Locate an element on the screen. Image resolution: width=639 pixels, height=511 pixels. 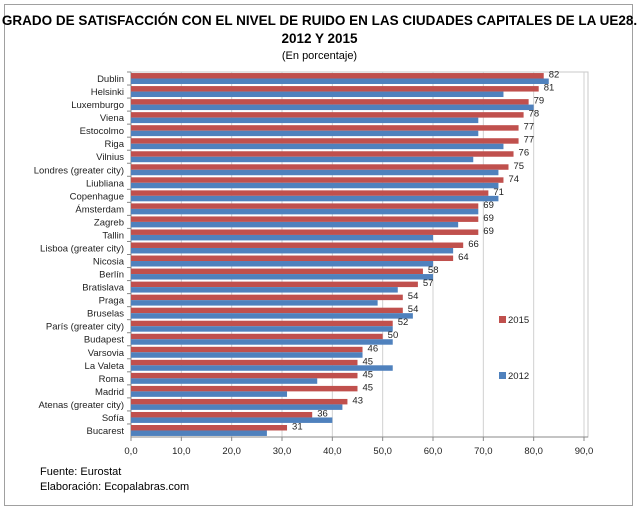
category-label: Nicosia is located at coordinates (109, 262).